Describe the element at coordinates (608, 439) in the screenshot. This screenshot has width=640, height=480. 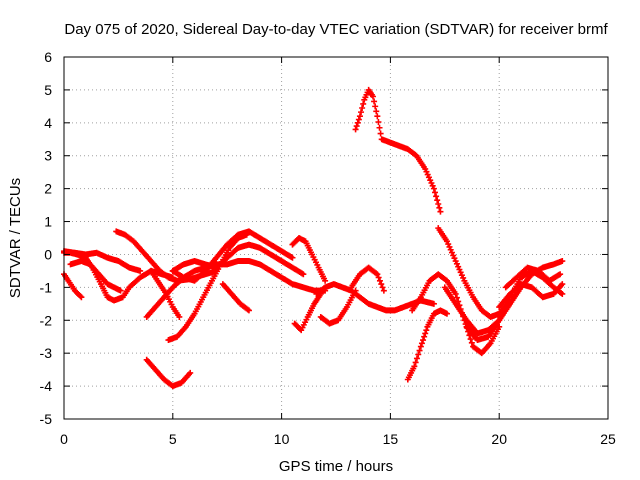
I see `x-tick-label: 25` at that location.